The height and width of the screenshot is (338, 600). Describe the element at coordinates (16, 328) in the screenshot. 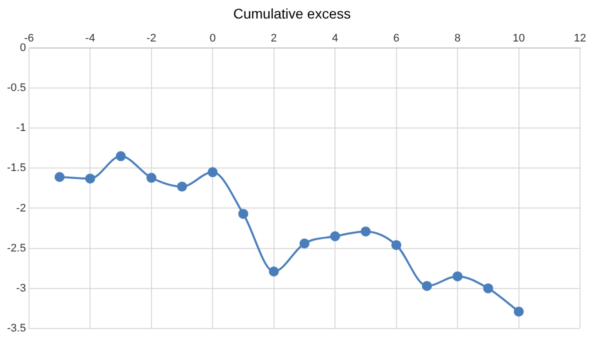

I see `y-tick-label: -3.5` at that location.